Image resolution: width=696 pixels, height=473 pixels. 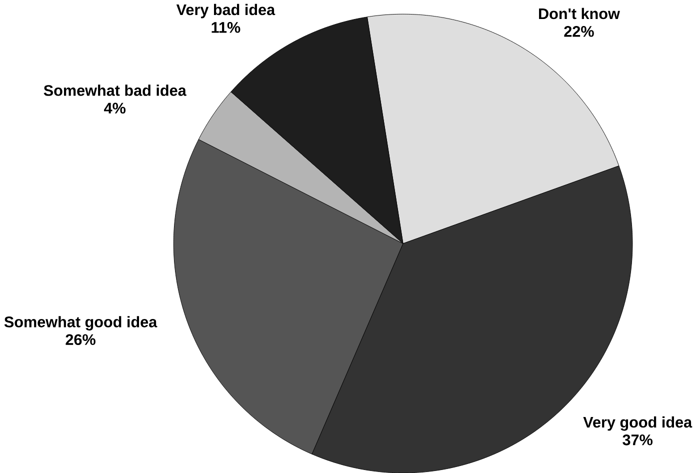 What do you see at coordinates (81, 323) in the screenshot?
I see `slice-label: Somewhat good idea` at bounding box center [81, 323].